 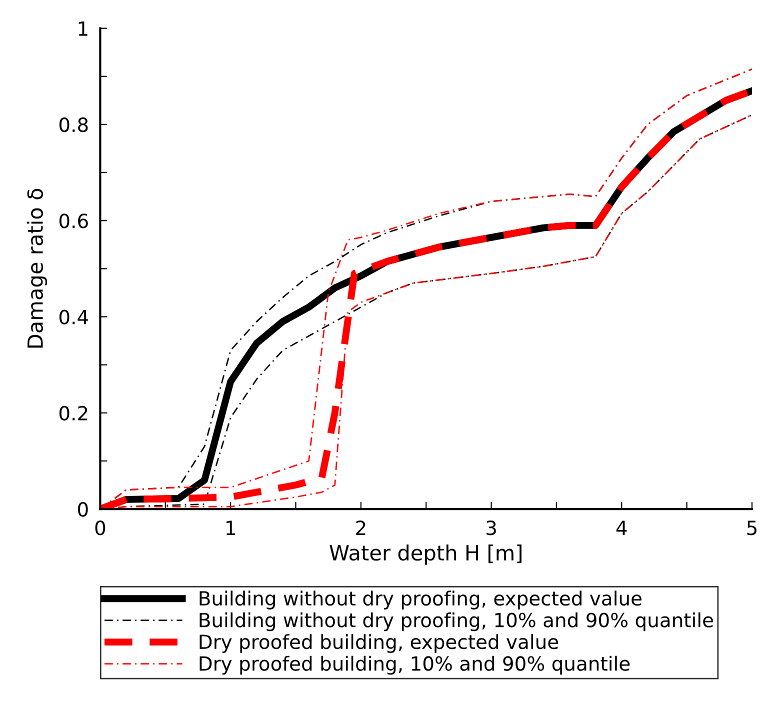 I want to click on legend-label: Building without dry proofing, expected value, so click(x=421, y=600).